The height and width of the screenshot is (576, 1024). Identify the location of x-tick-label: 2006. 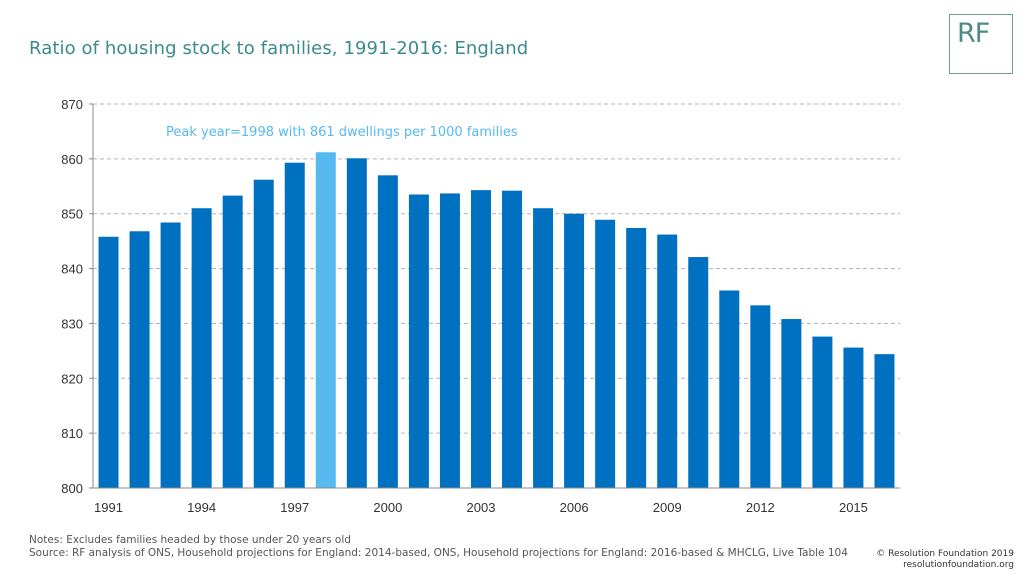
(574, 507).